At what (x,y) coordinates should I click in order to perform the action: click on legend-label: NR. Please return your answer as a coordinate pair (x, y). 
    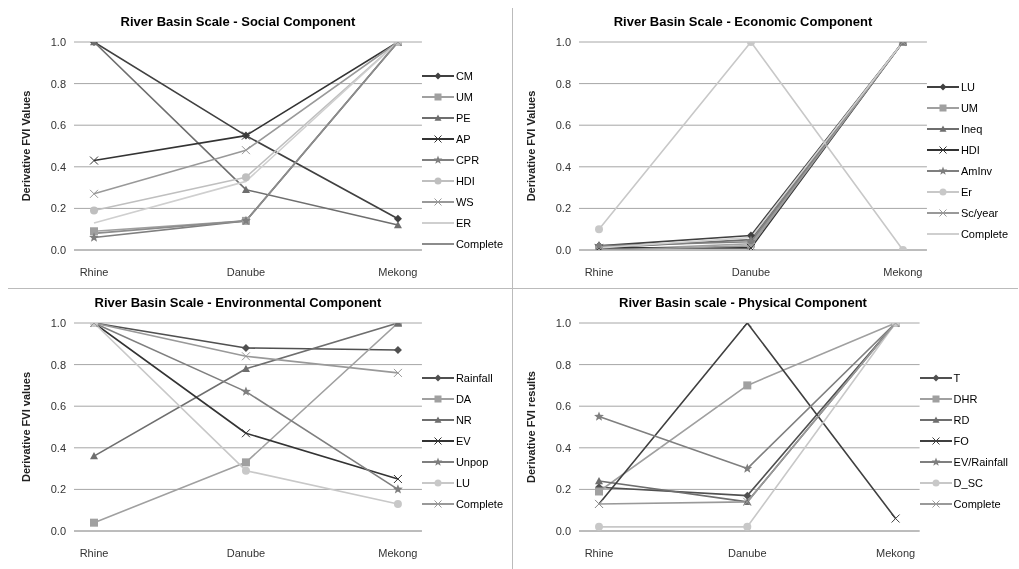
    Looking at the image, I should click on (463, 420).